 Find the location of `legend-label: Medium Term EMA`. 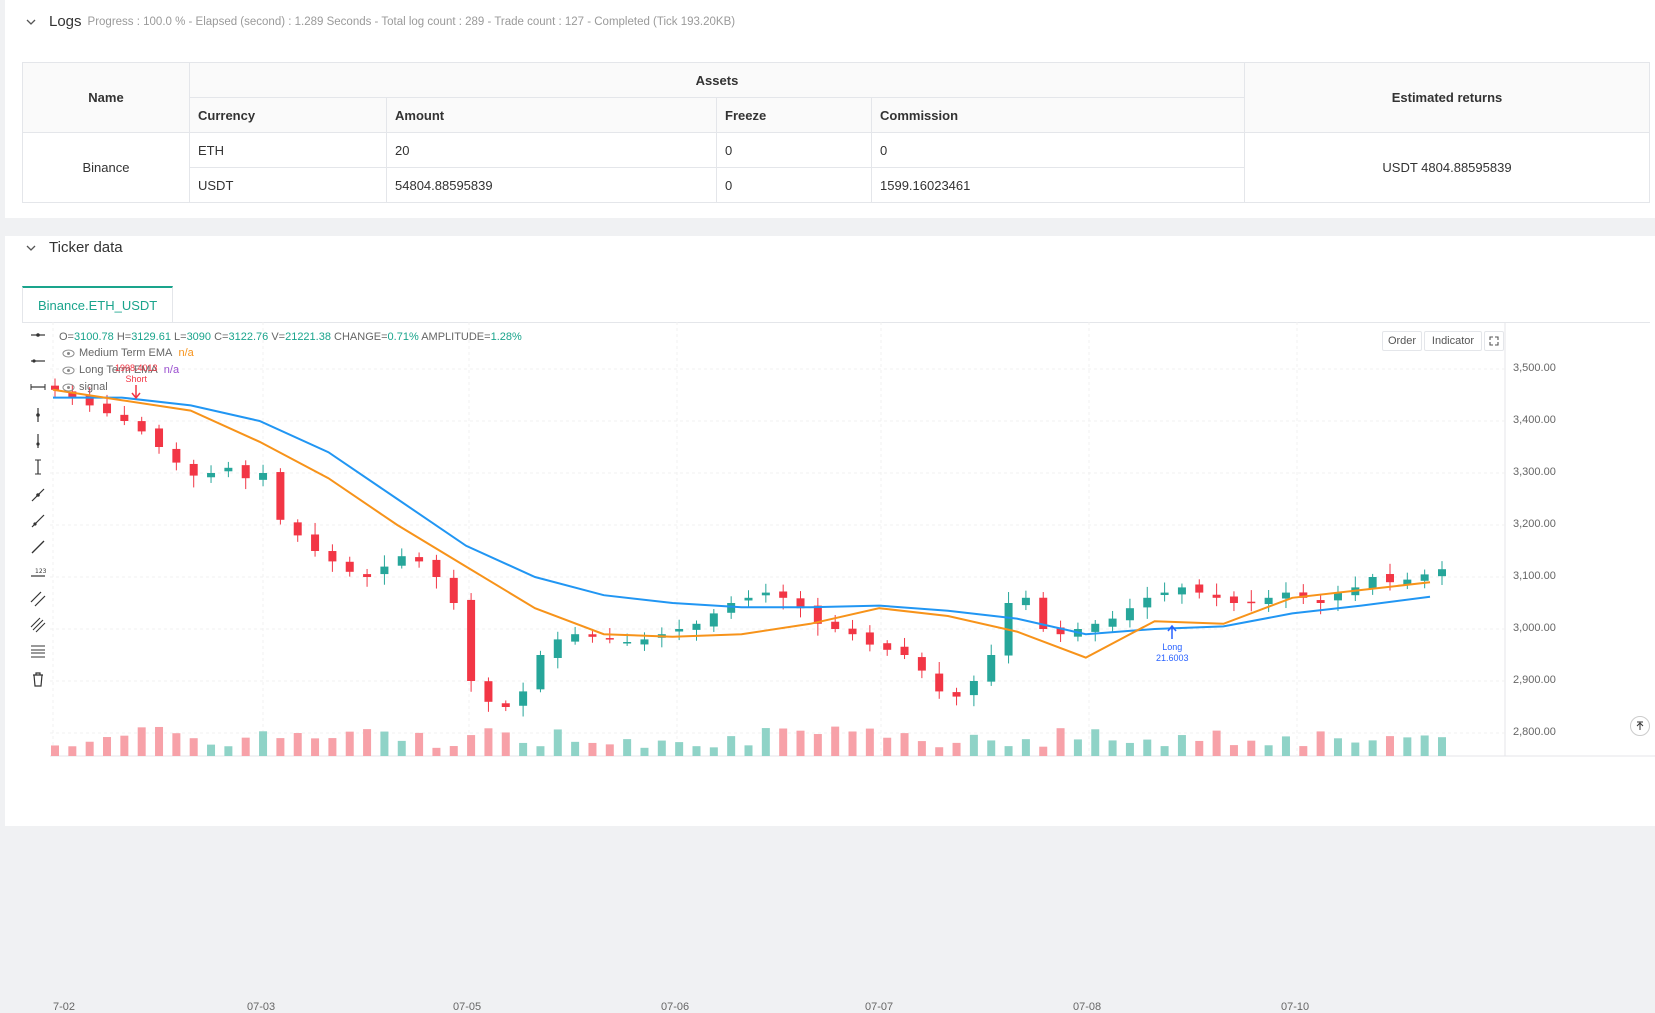

legend-label: Medium Term EMA is located at coordinates (126, 353).